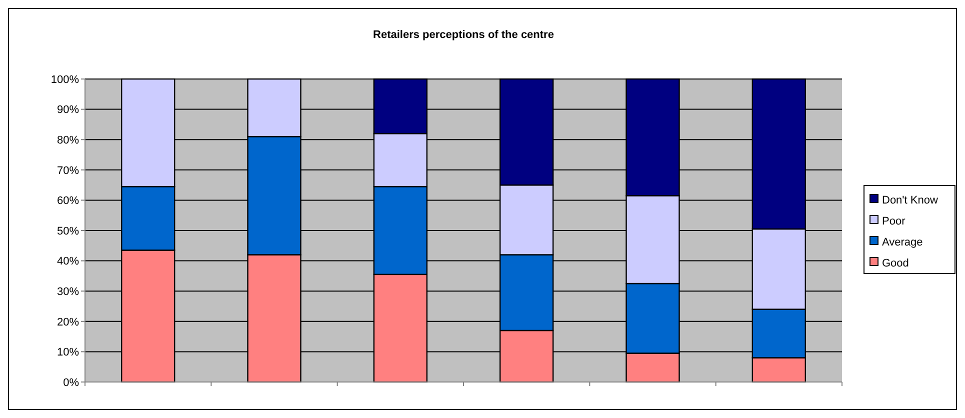 Image resolution: width=965 pixels, height=418 pixels. What do you see at coordinates (65, 80) in the screenshot?
I see `y-tick-label: 100%` at bounding box center [65, 80].